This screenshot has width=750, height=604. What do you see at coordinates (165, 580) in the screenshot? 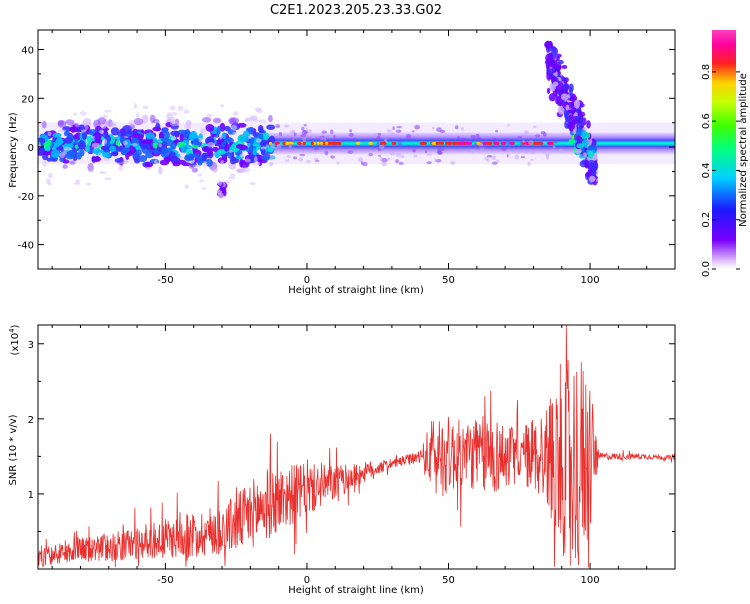
I see `x-tick-label: -50` at bounding box center [165, 580].